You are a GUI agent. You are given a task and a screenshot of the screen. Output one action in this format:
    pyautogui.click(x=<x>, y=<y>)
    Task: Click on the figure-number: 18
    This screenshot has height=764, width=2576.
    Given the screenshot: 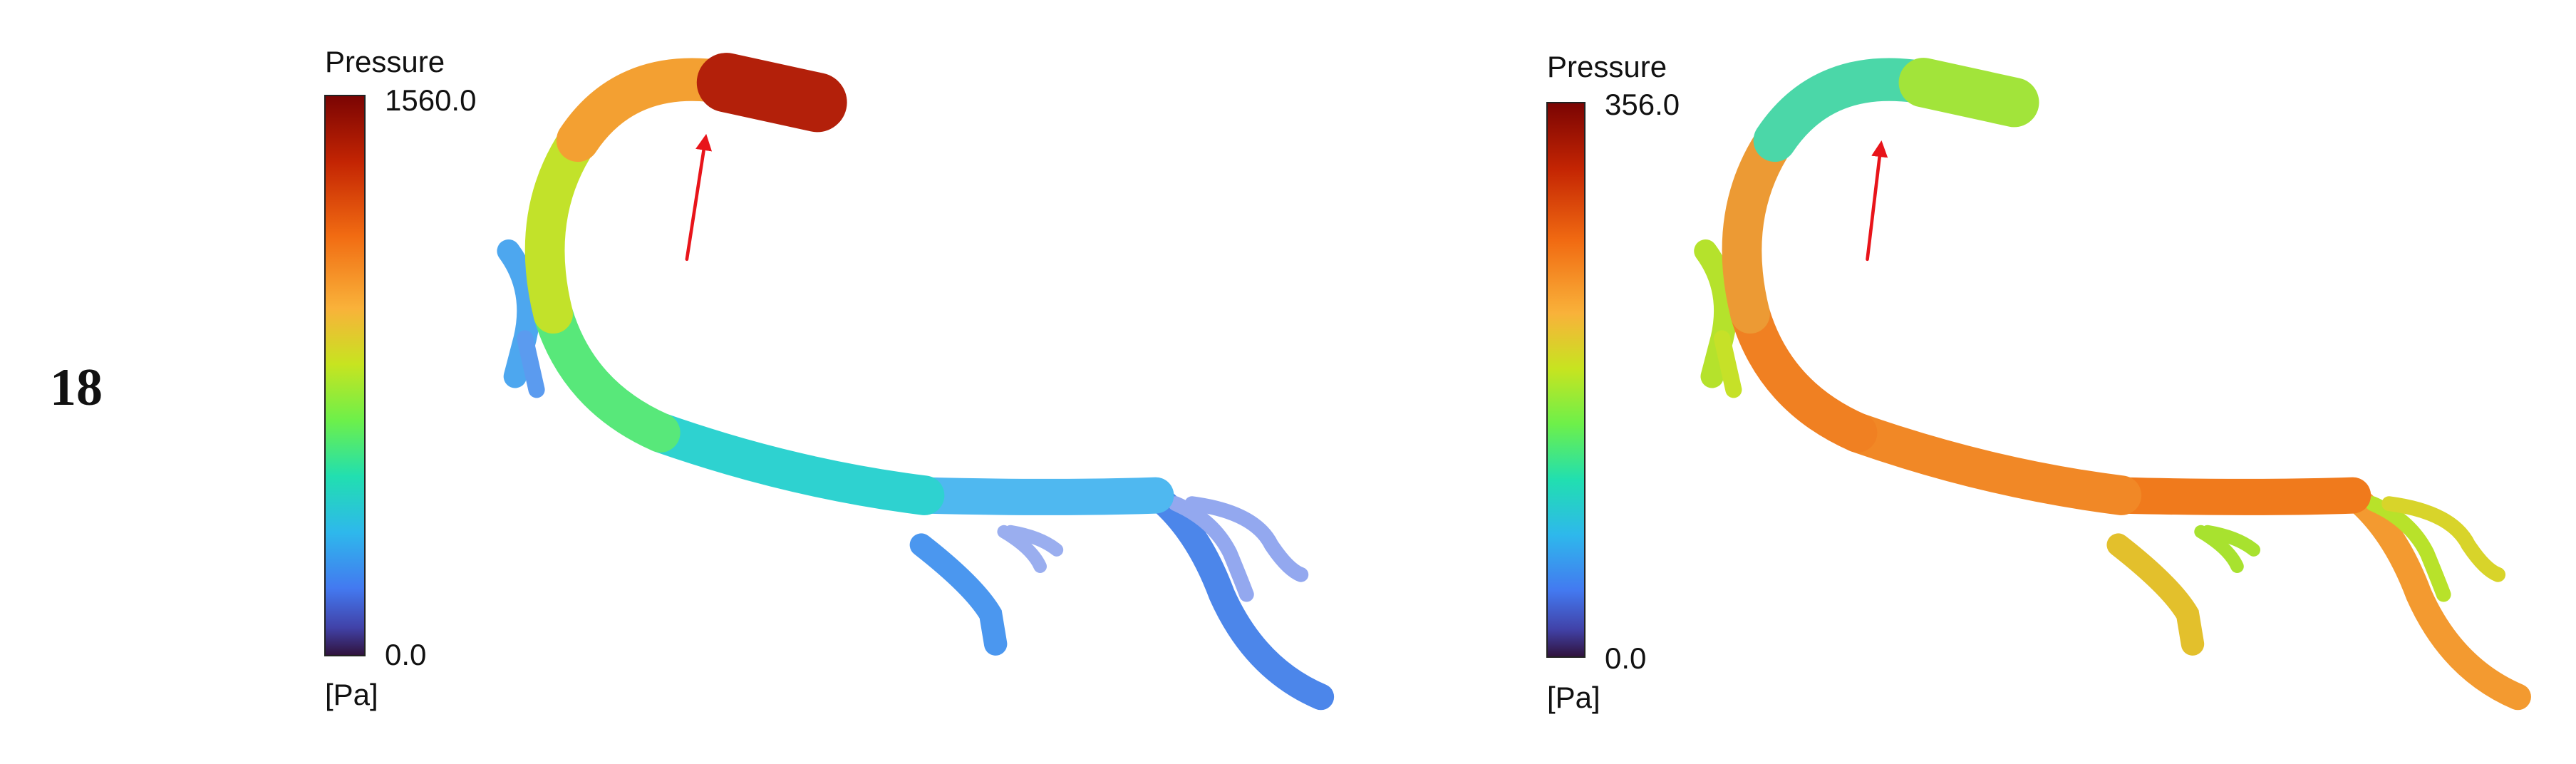 What is the action you would take?
    pyautogui.click(x=77, y=387)
    